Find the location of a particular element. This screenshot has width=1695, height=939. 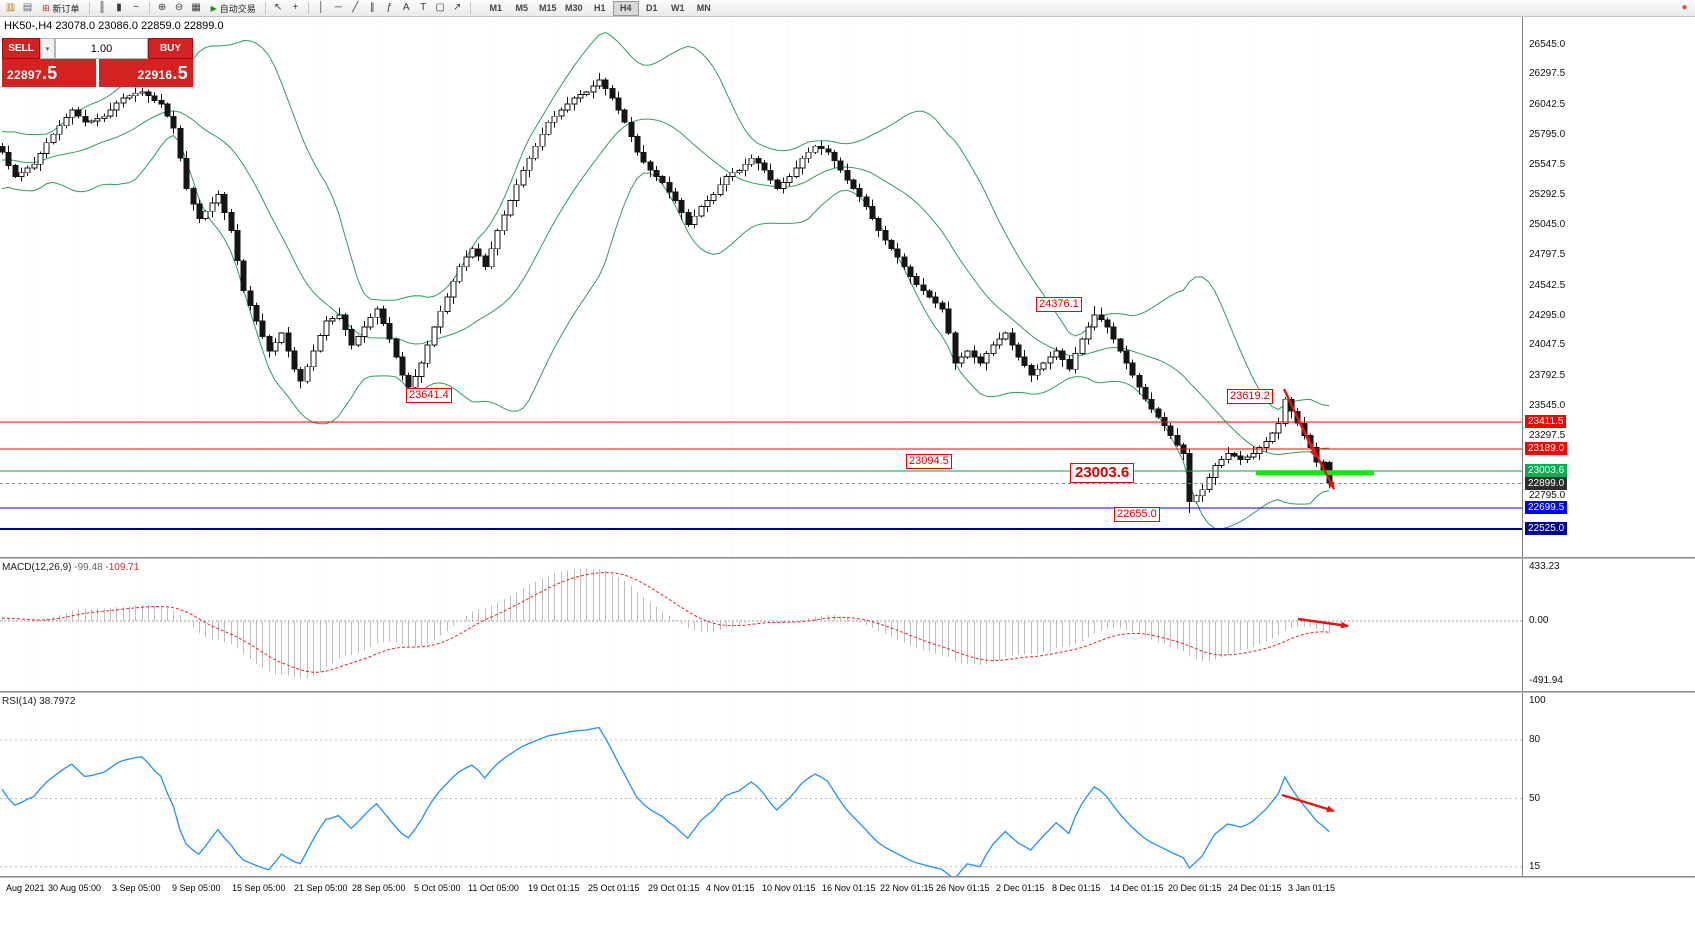

buy-button: BUY is located at coordinates (170, 48).